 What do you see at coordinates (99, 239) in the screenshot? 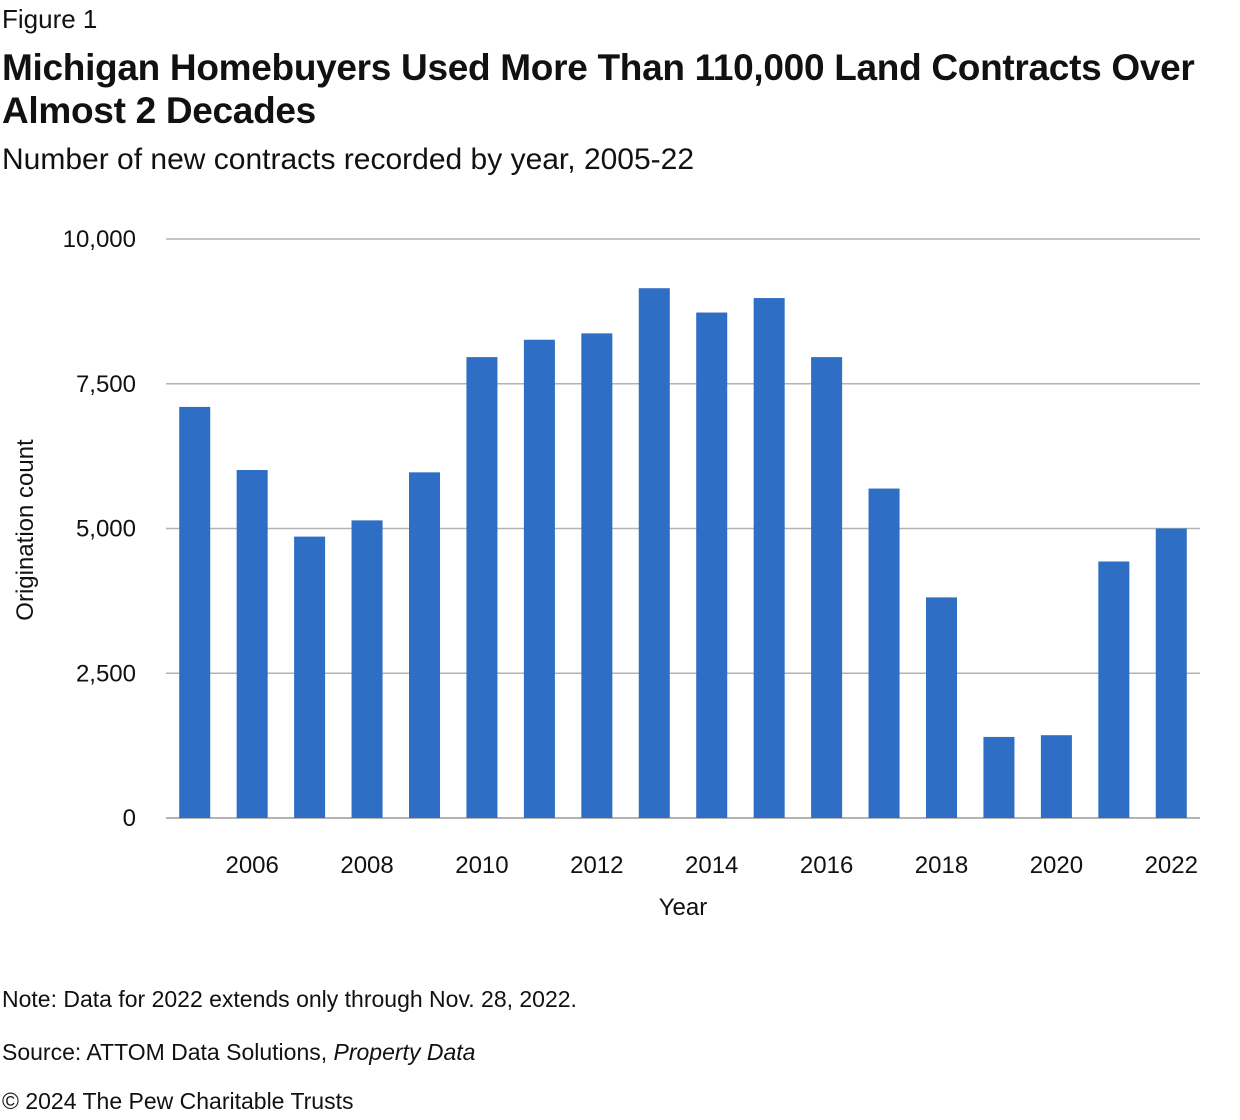
I see `y-tick-label: 10,000` at bounding box center [99, 239].